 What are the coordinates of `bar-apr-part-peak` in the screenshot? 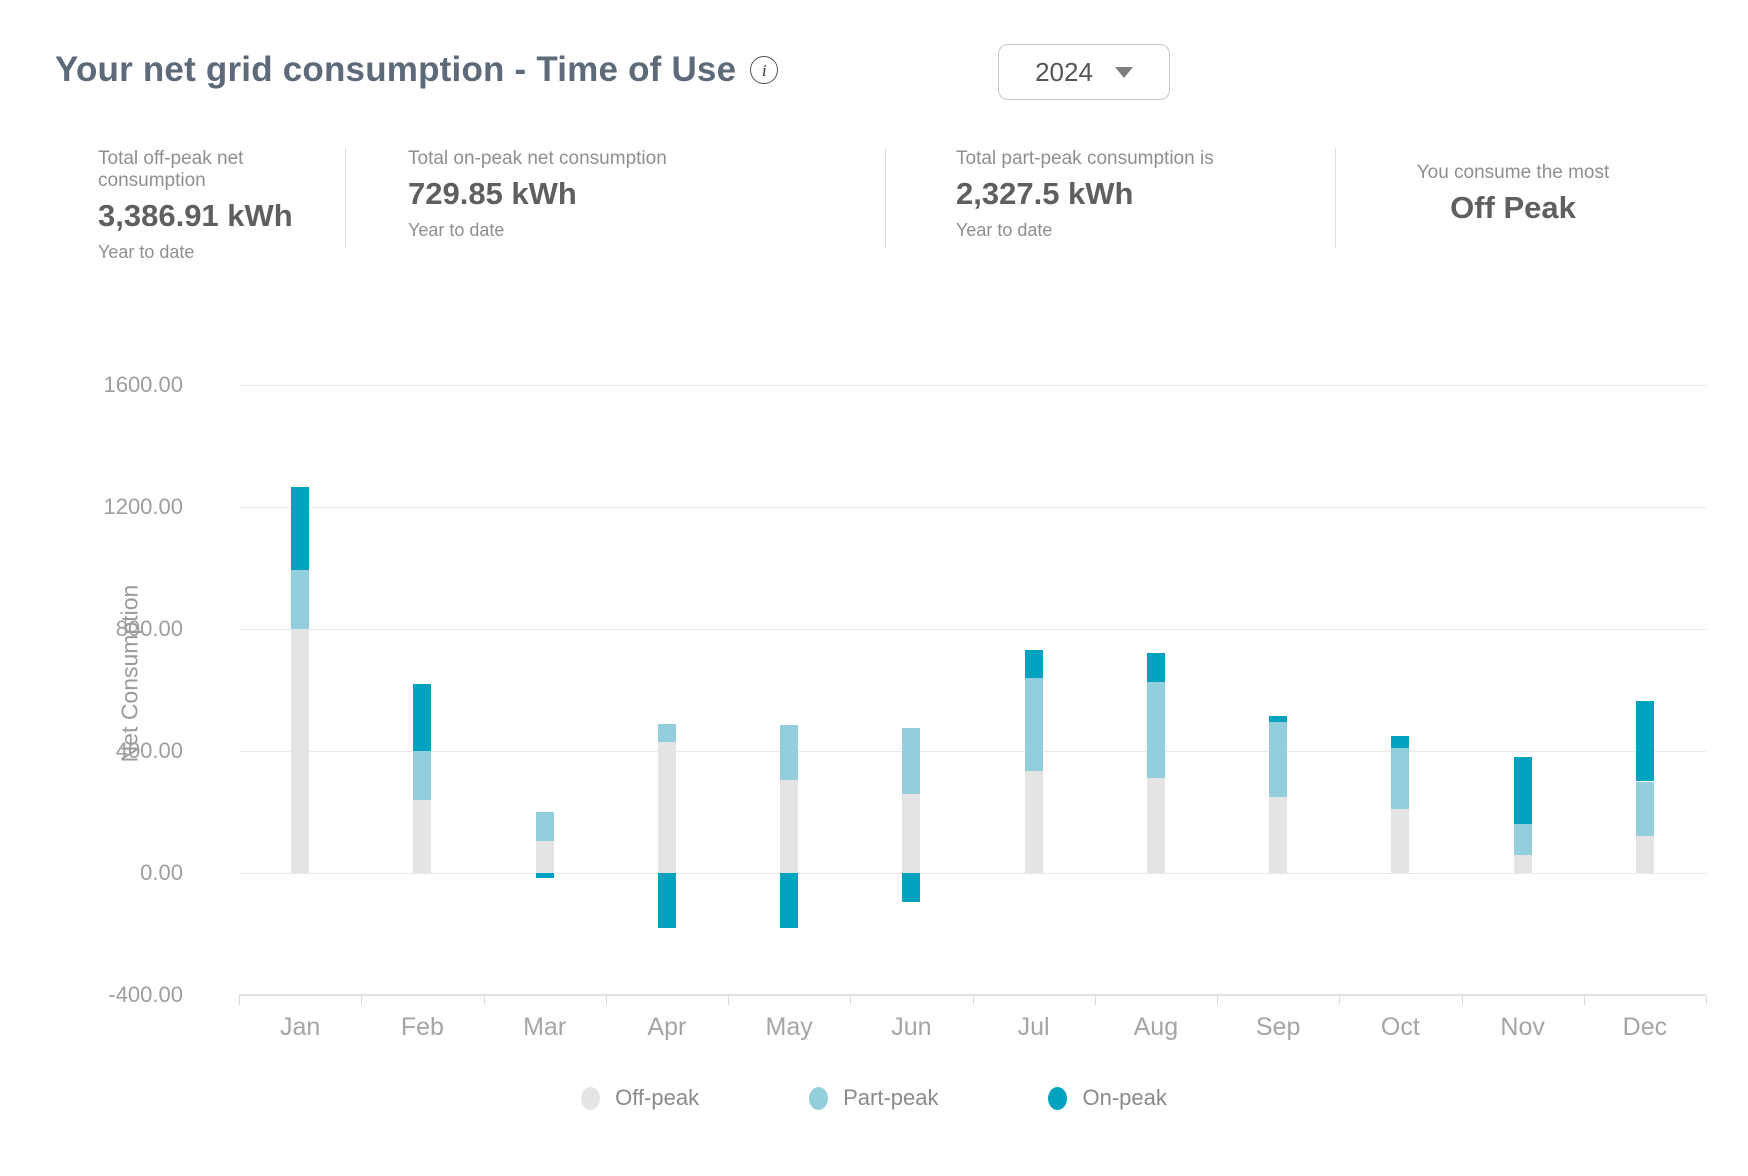 It's located at (666, 732).